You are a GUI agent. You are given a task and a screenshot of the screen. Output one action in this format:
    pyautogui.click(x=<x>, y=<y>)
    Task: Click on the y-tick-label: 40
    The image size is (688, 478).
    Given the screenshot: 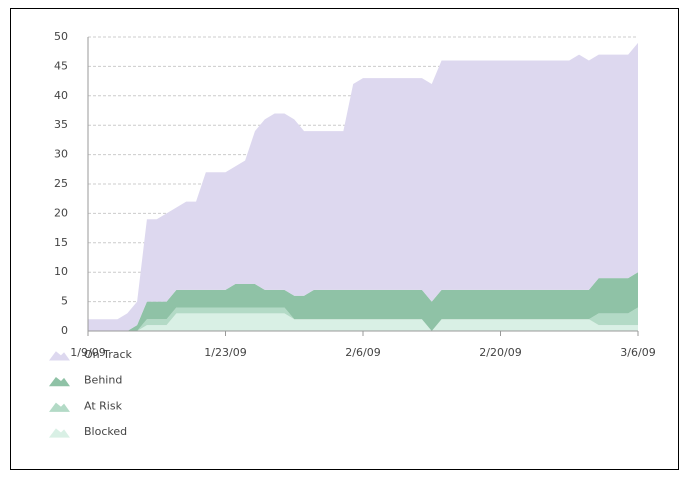 What is the action you would take?
    pyautogui.click(x=61, y=95)
    